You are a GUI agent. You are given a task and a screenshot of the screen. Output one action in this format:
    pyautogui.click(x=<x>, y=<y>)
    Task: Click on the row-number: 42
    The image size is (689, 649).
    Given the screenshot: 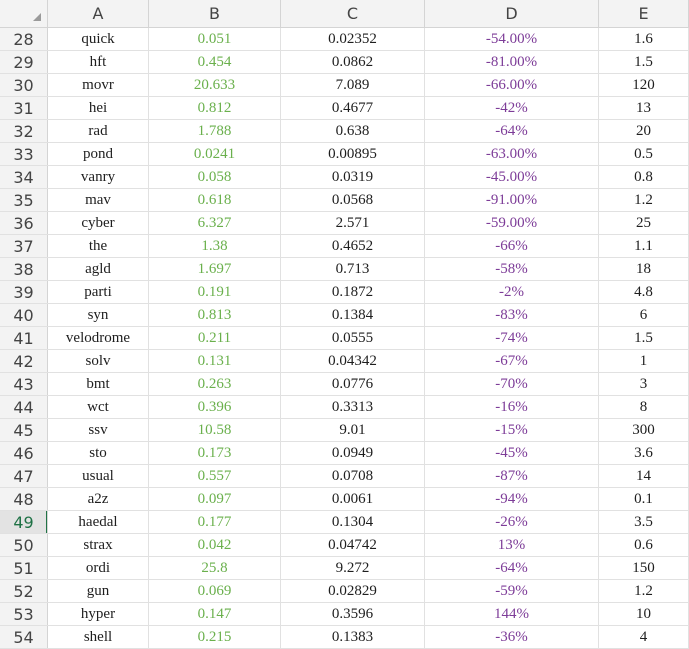 What is the action you would take?
    pyautogui.click(x=24, y=361)
    